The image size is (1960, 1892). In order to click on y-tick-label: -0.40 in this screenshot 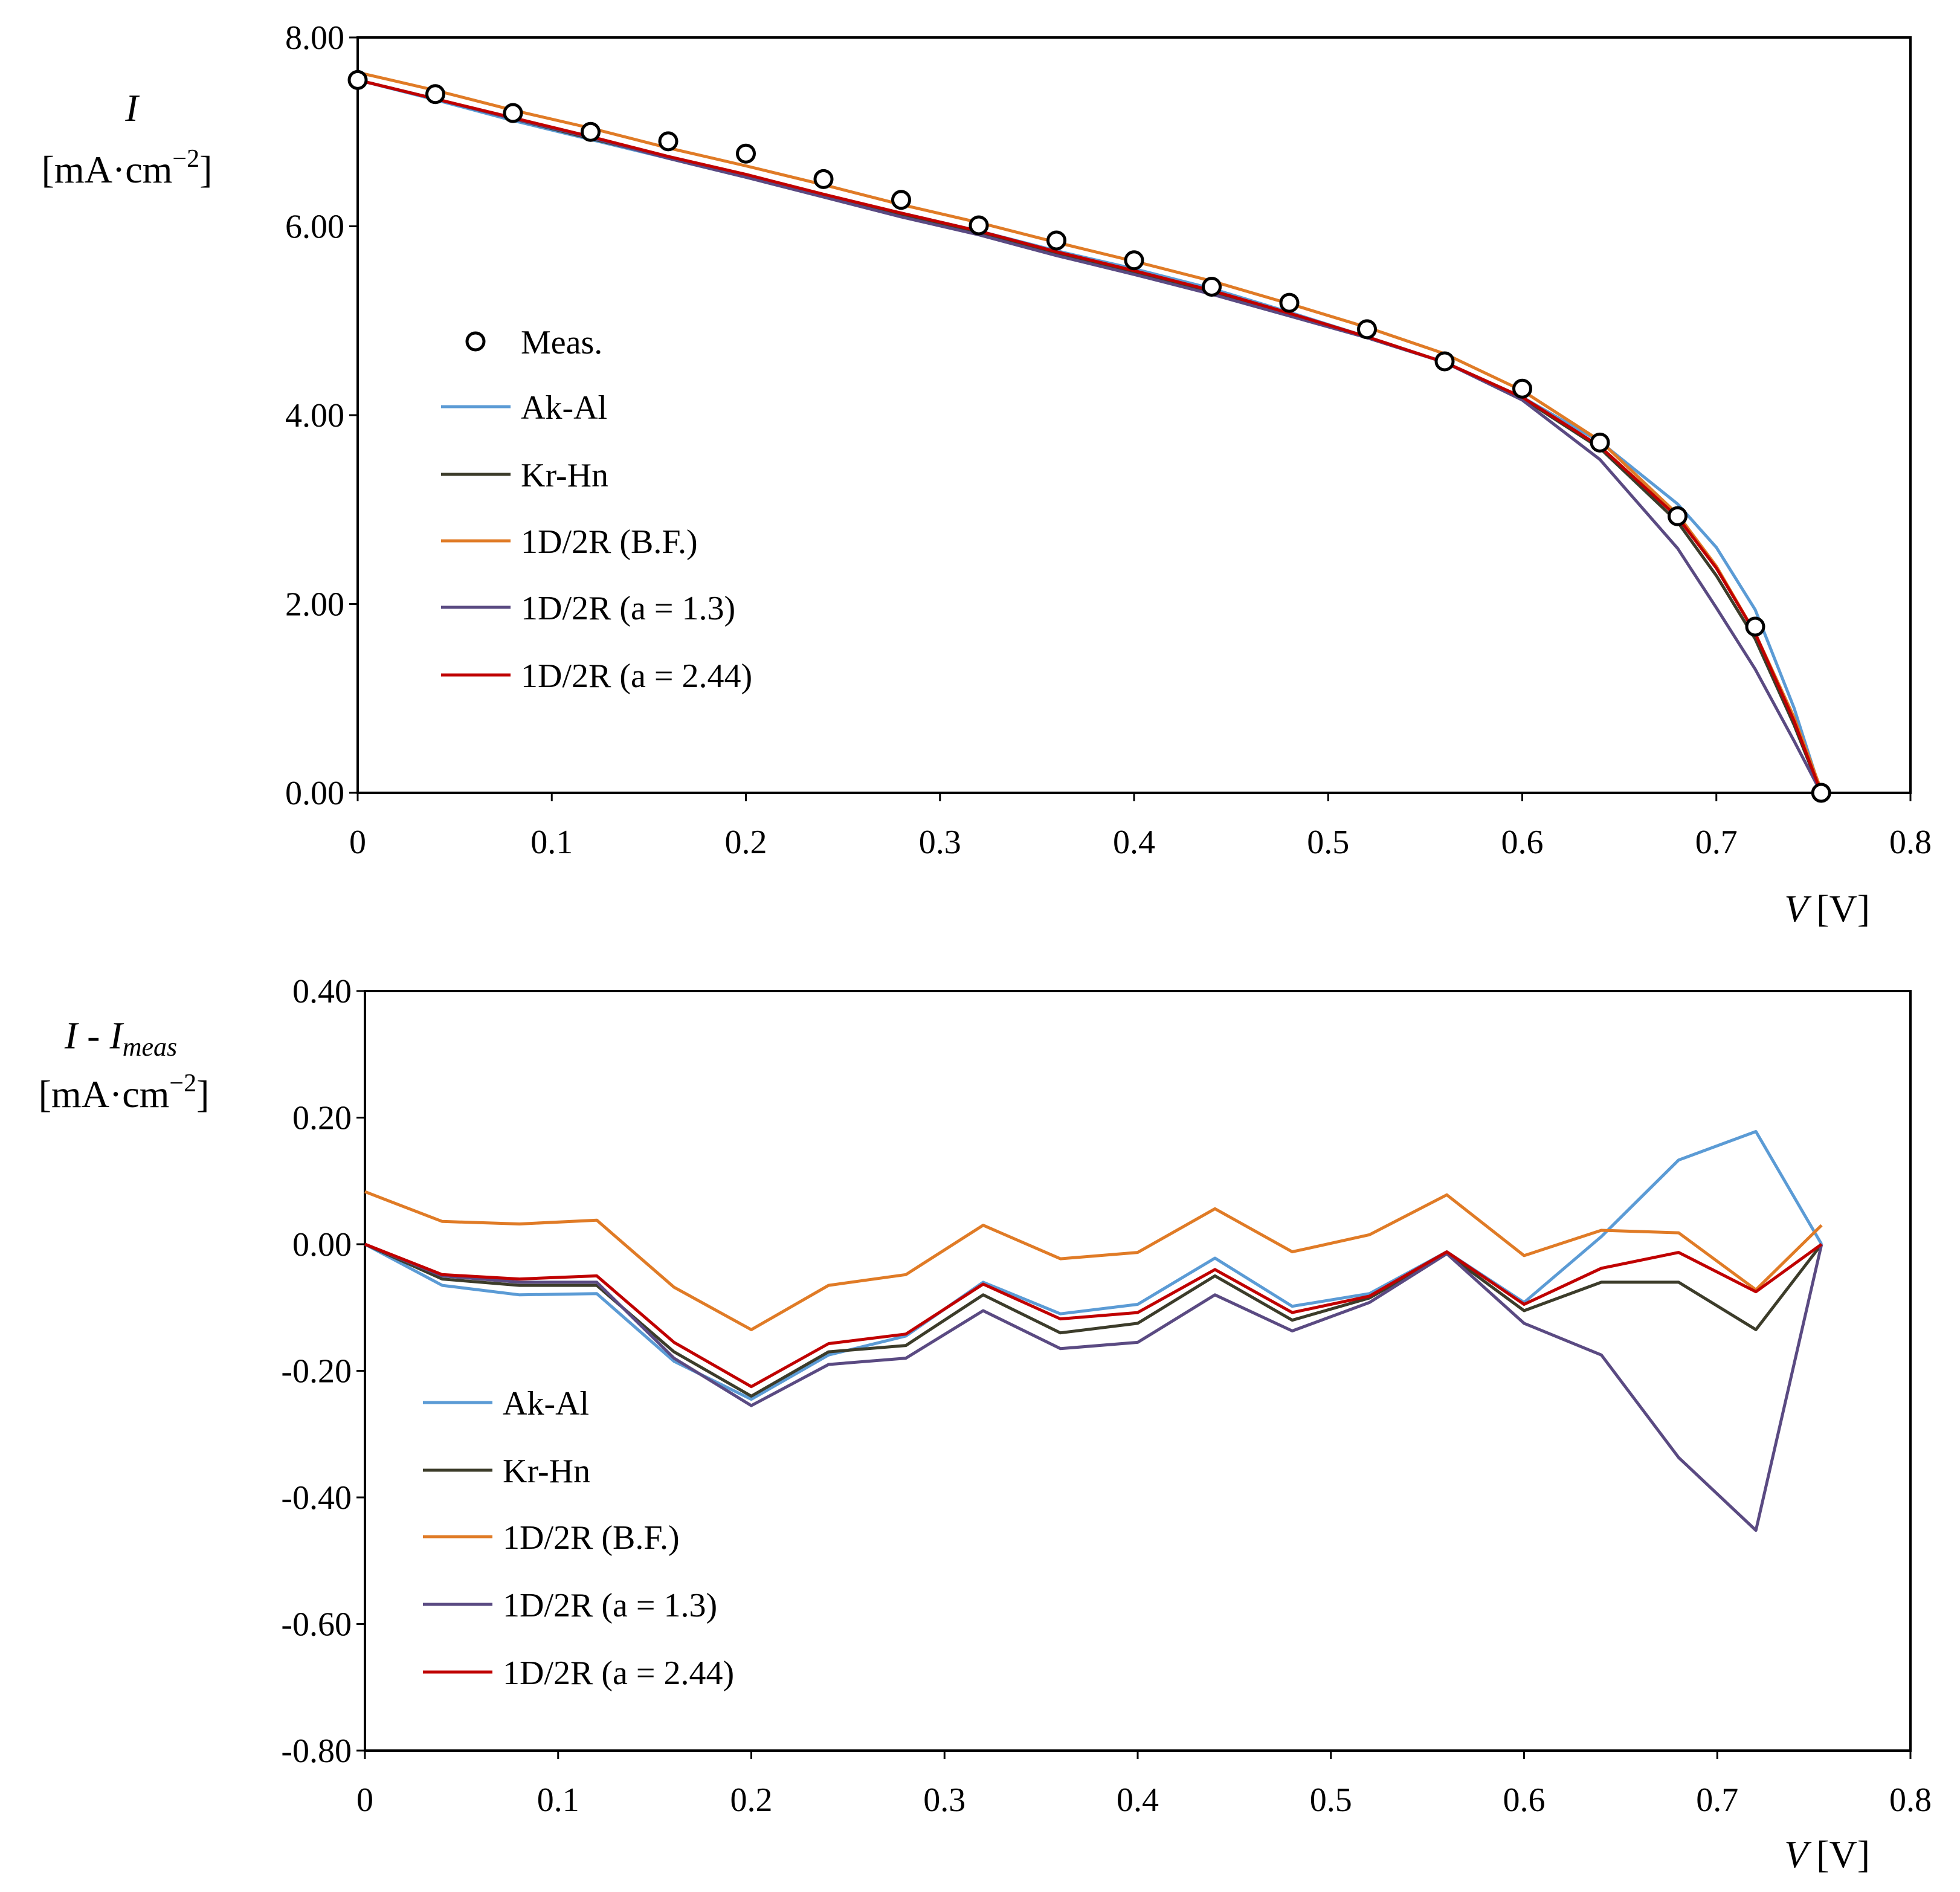, I will do `click(316, 1498)`.